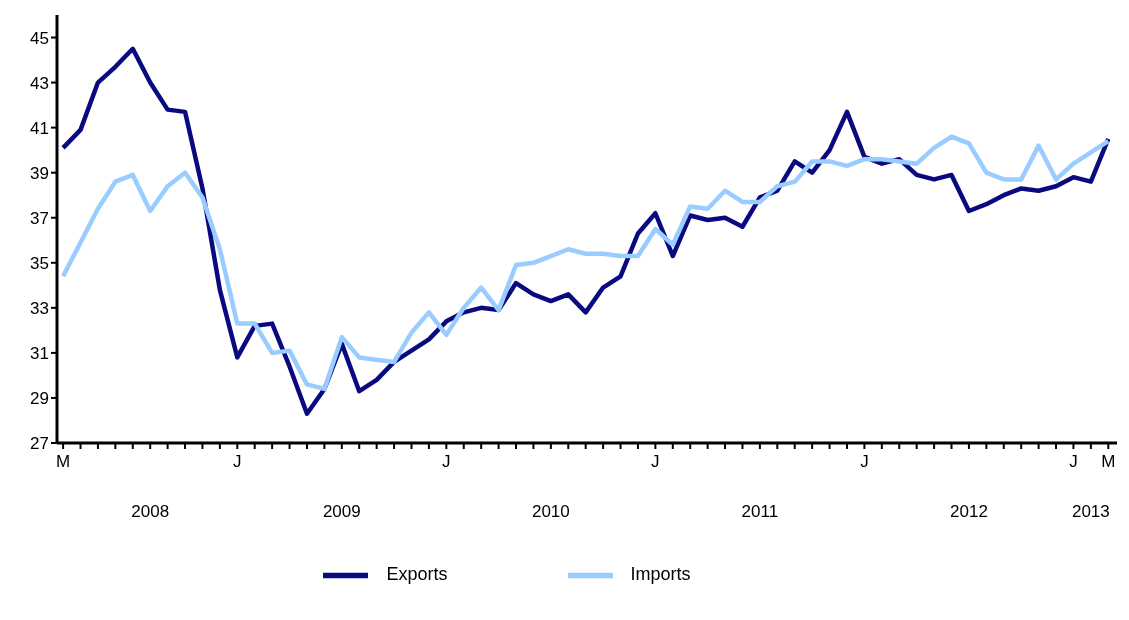 This screenshot has height=620, width=1129. What do you see at coordinates (660, 574) in the screenshot?
I see `legend-label: Imports` at bounding box center [660, 574].